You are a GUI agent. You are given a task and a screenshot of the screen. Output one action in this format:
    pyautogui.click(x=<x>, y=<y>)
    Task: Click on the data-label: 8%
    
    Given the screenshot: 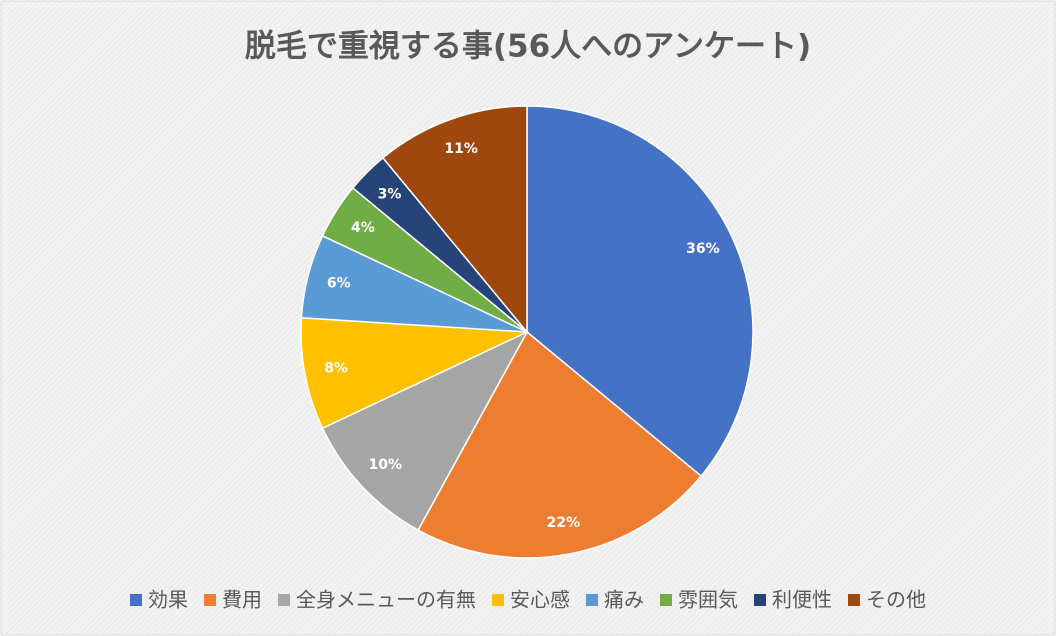 What is the action you would take?
    pyautogui.click(x=336, y=368)
    